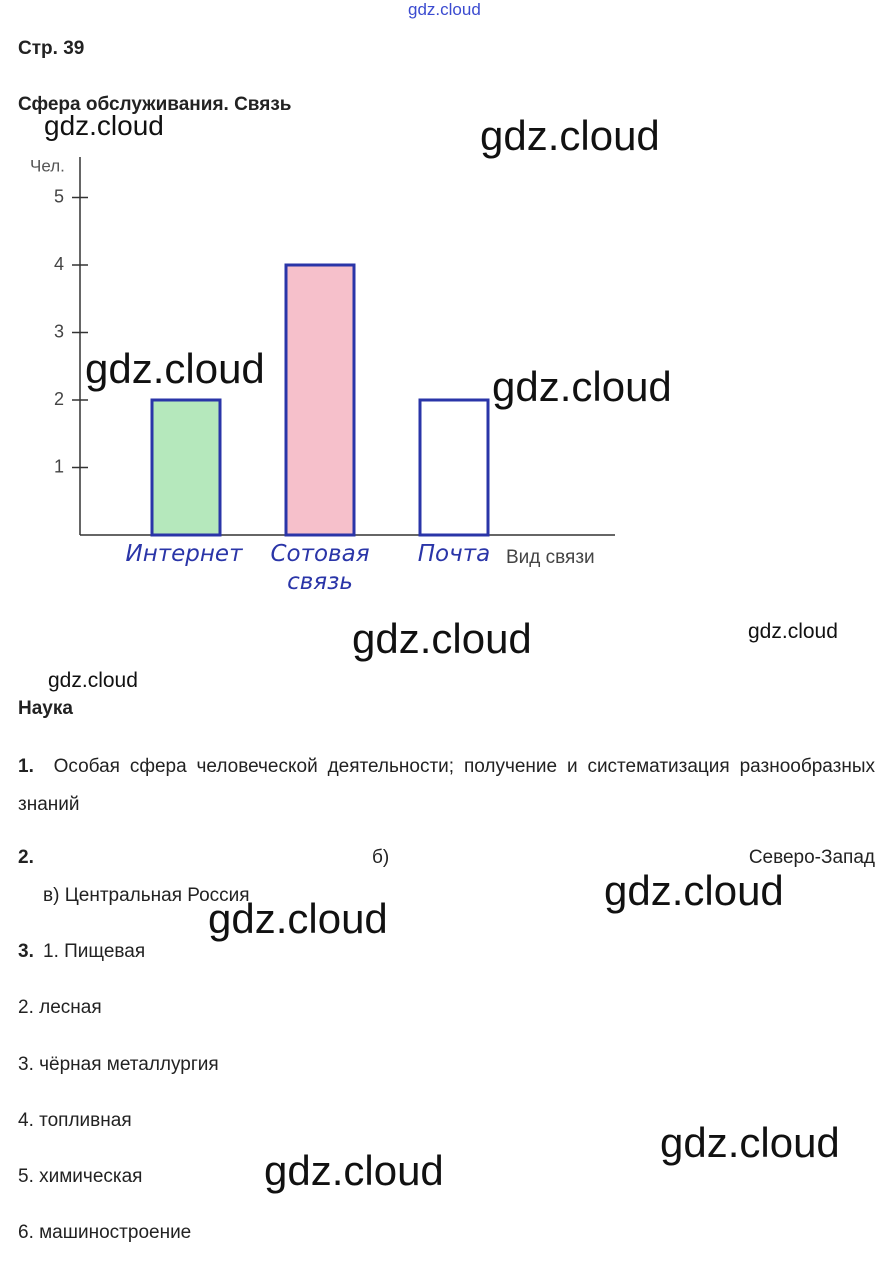  What do you see at coordinates (60, 1007) in the screenshot?
I see `item-line: 2. лесная` at bounding box center [60, 1007].